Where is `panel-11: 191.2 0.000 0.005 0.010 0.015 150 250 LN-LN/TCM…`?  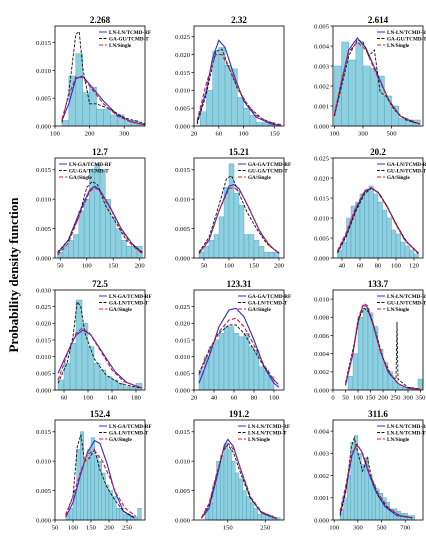 panel-11: 191.2 0.000 0.005 0.010 0.015 150 250 LN-LN/TCM… is located at coordinates (232, 470).